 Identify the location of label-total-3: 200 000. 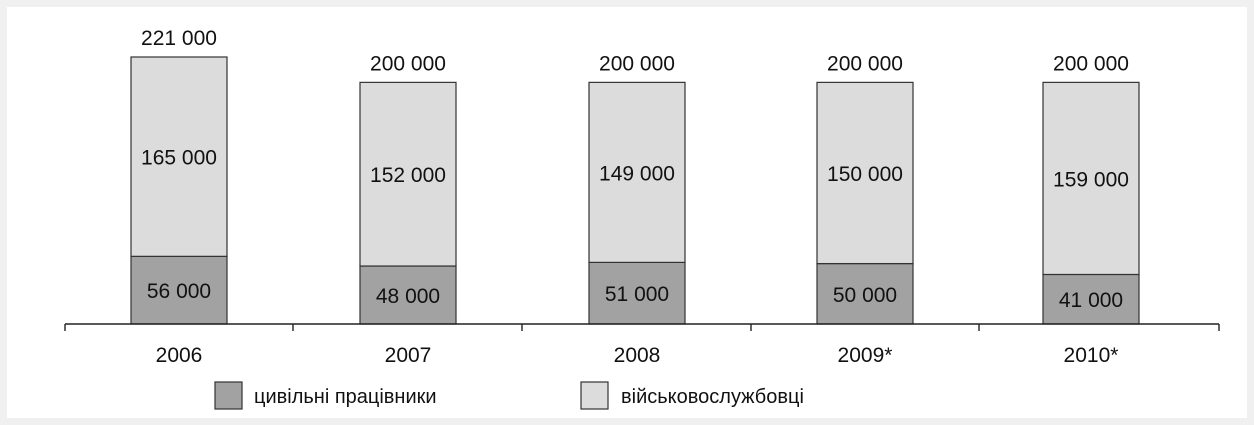
(865, 63).